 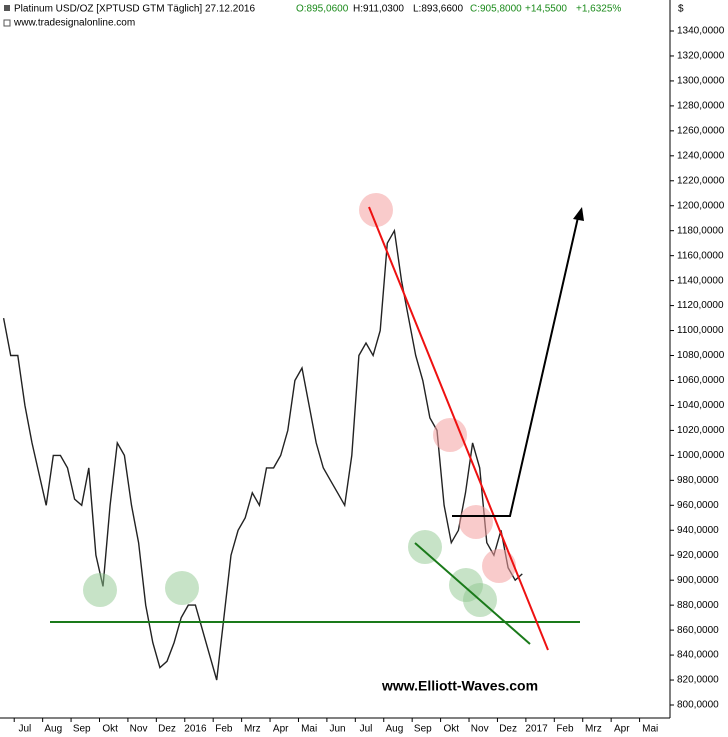 What do you see at coordinates (701, 106) in the screenshot?
I see `y-tick-label: 1280,0000` at bounding box center [701, 106].